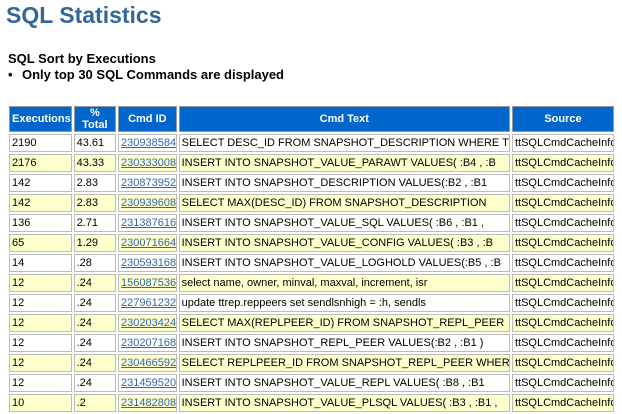  What do you see at coordinates (40, 223) in the screenshot?
I see `executions-cell: 136` at bounding box center [40, 223].